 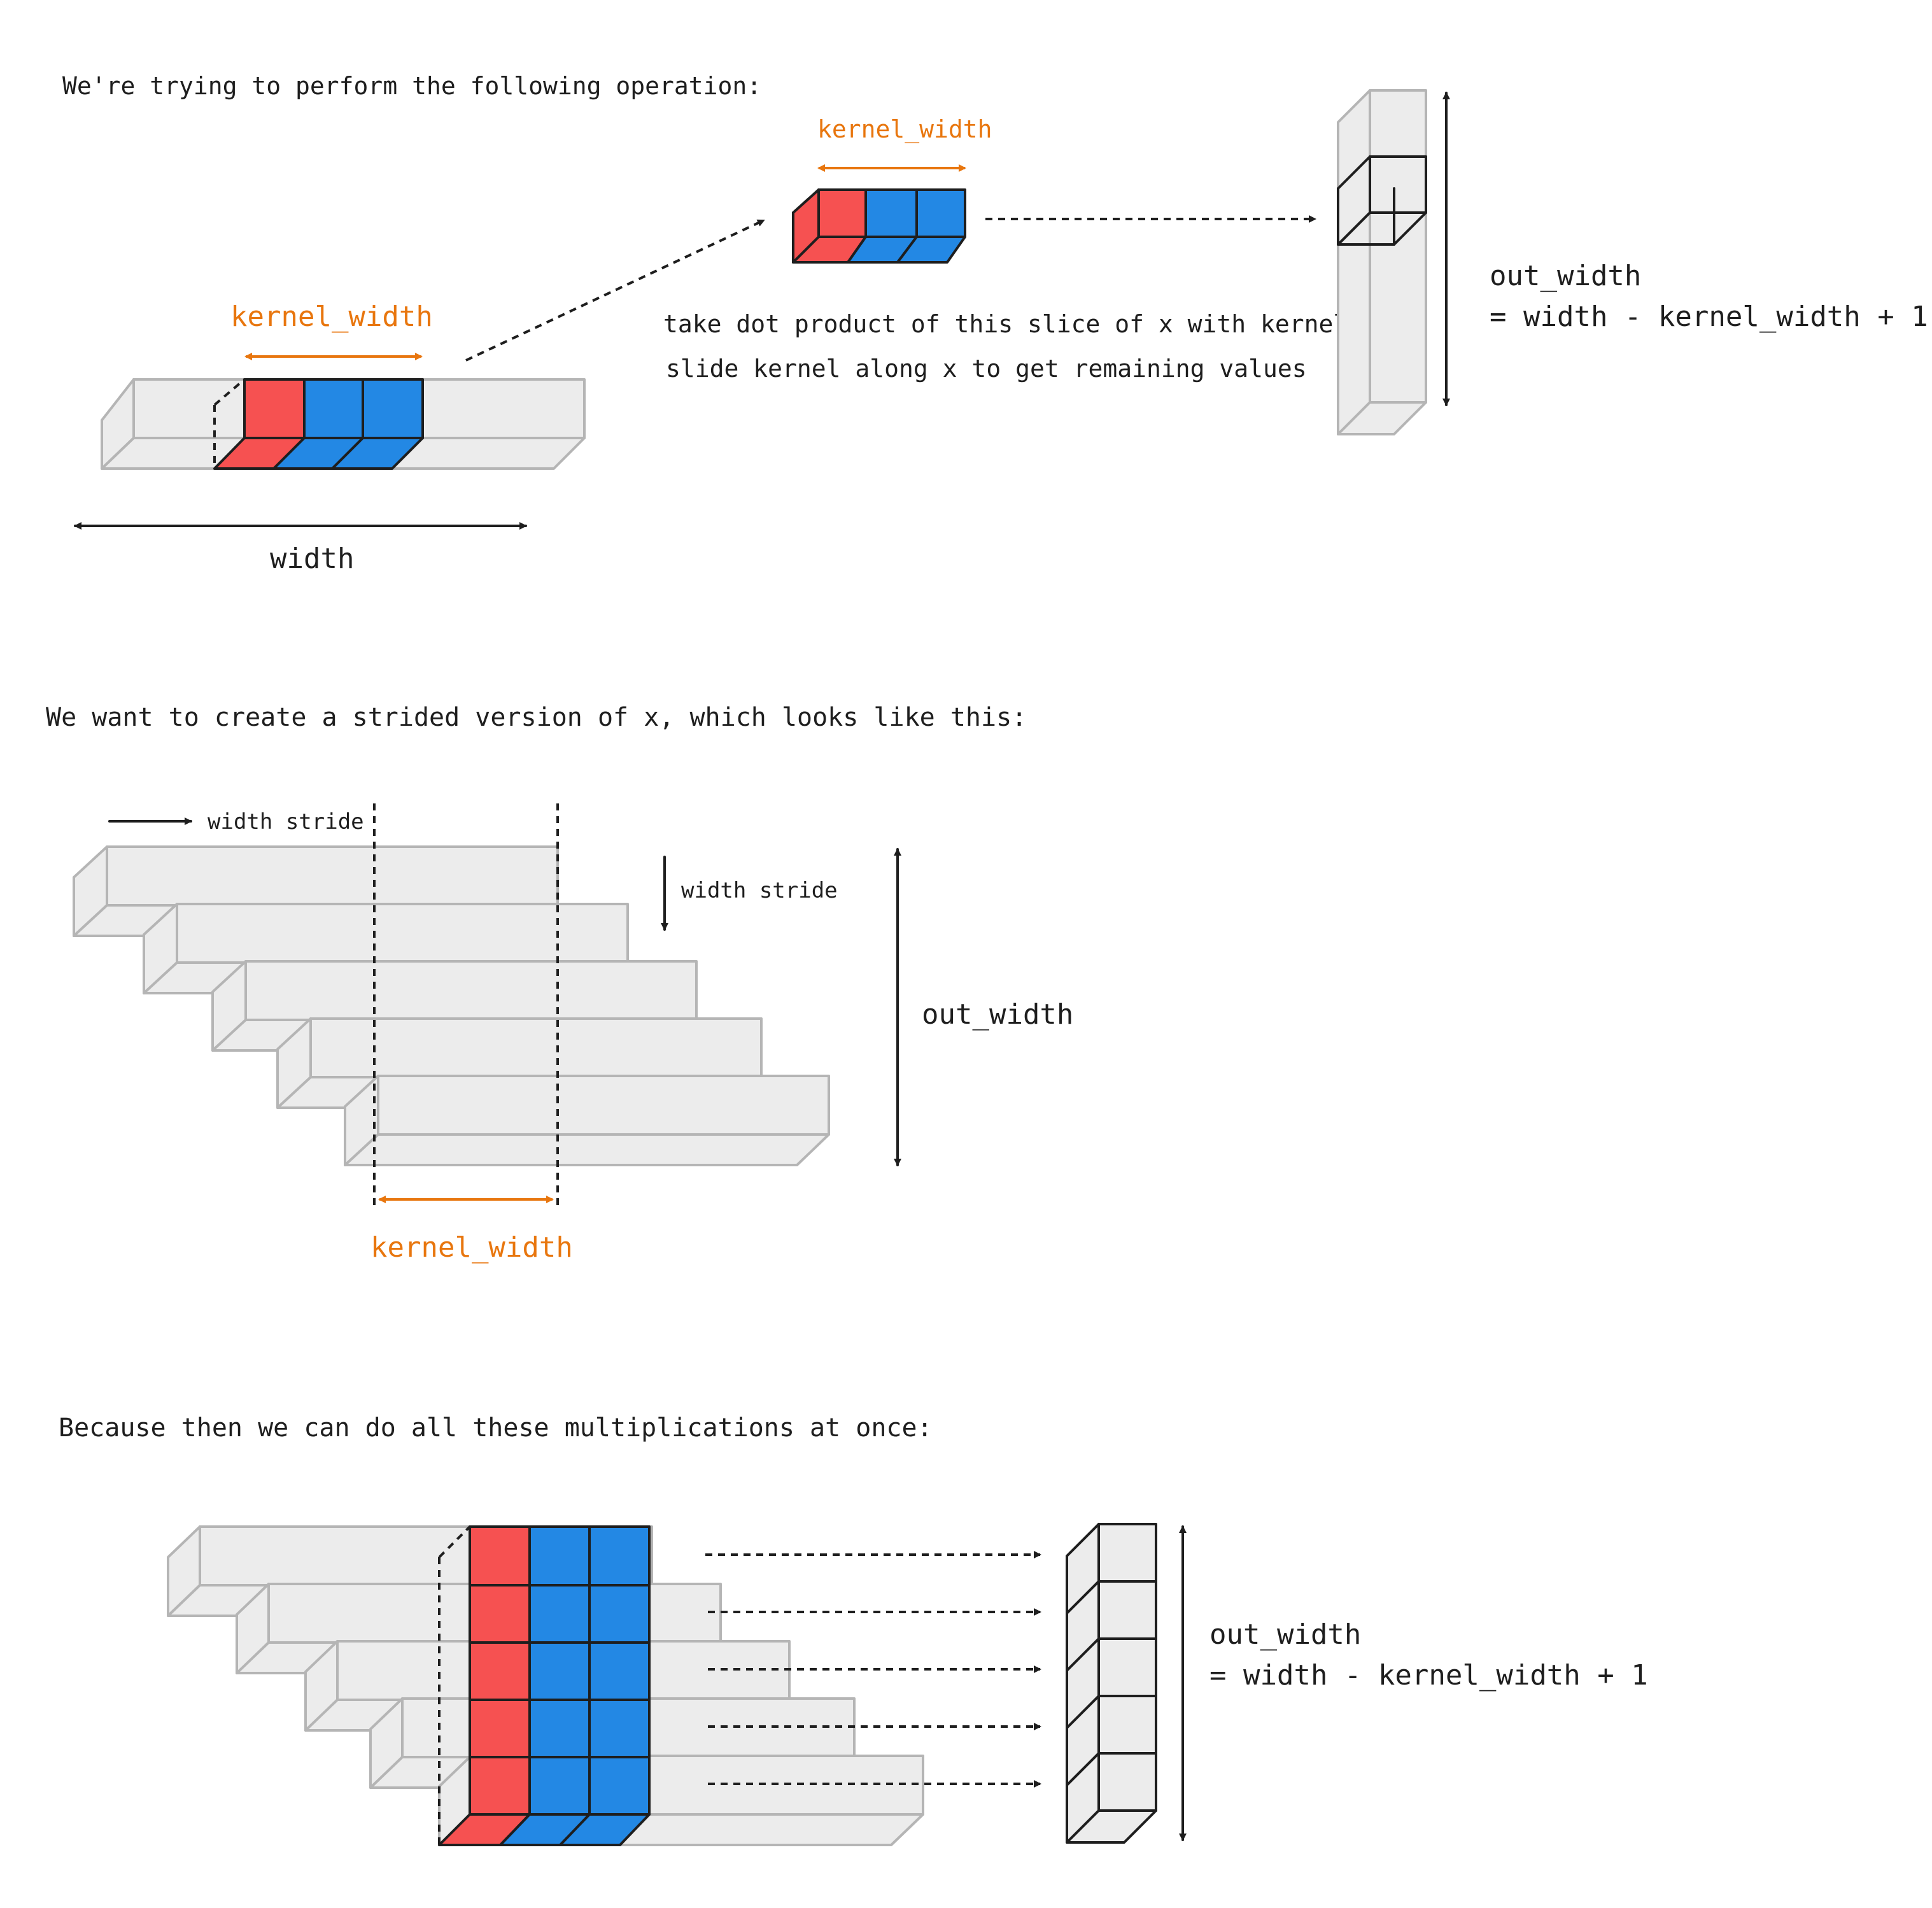 I want to click on kernel, so click(x=879, y=226).